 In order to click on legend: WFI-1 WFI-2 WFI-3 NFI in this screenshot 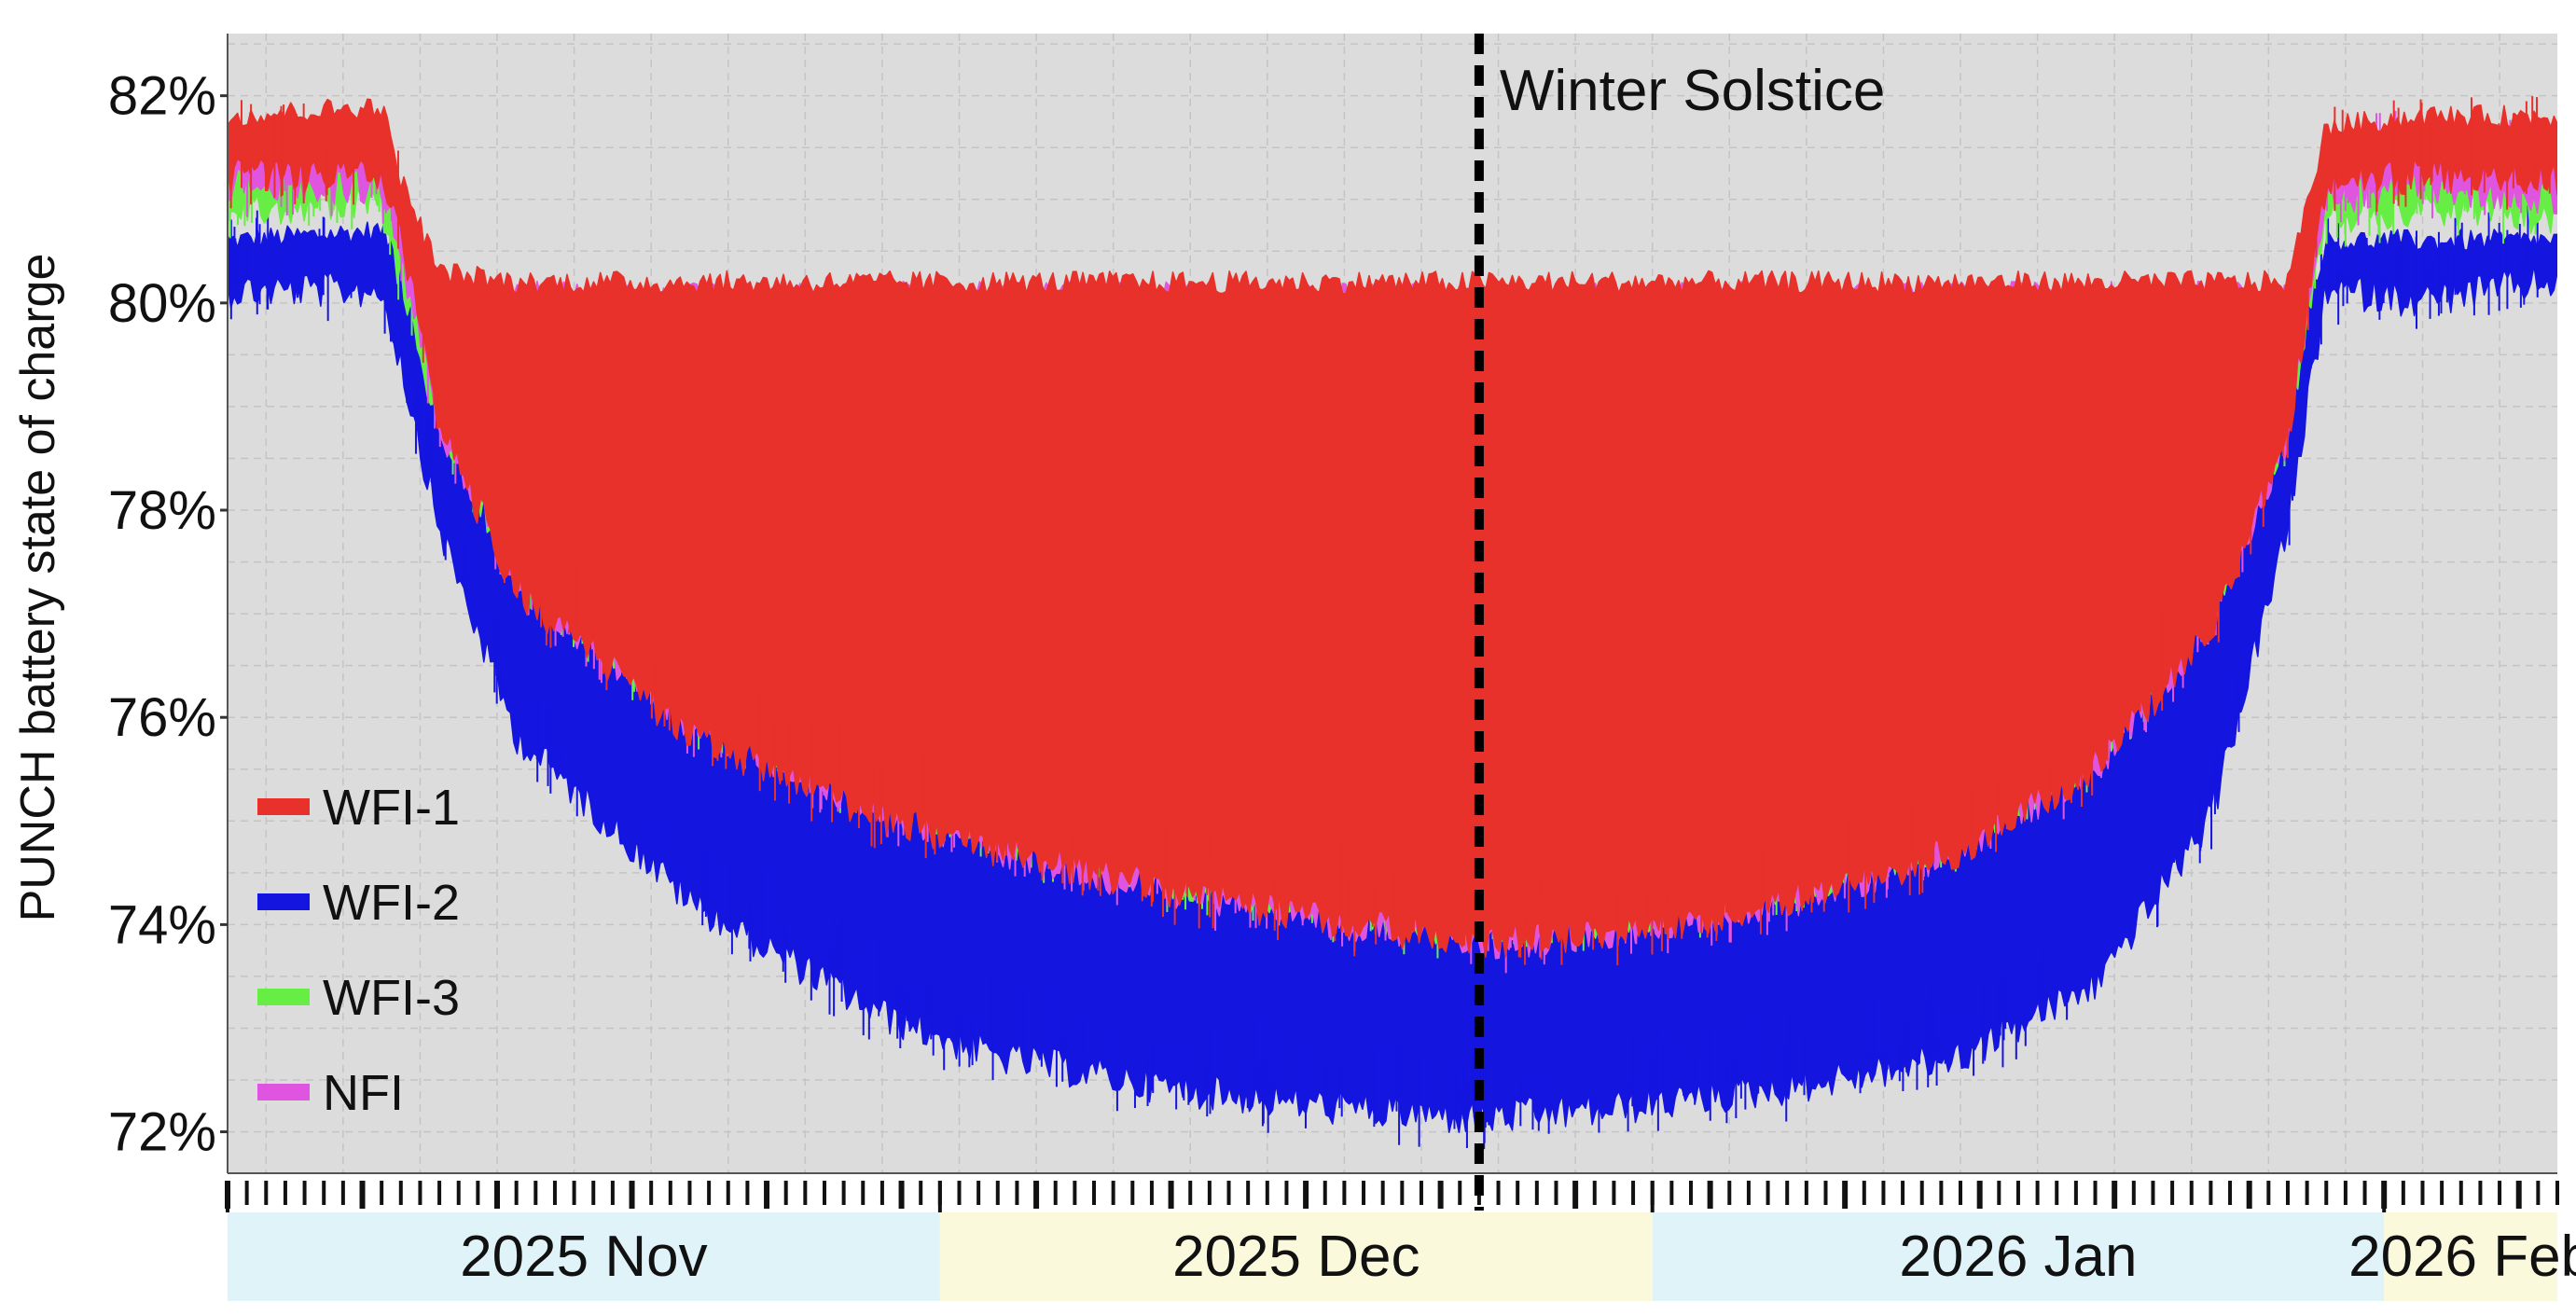, I will do `click(358, 950)`.